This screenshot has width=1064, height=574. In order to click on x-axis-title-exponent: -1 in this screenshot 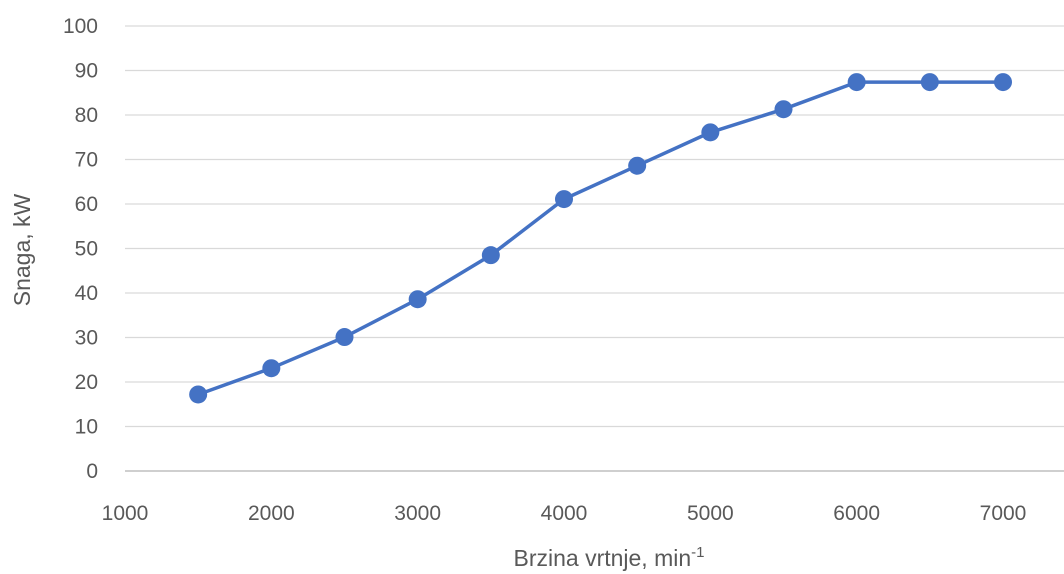, I will do `click(697, 552)`.